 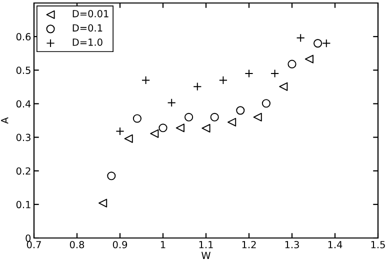 I want to click on x-tick-label: 1.5, so click(x=378, y=244).